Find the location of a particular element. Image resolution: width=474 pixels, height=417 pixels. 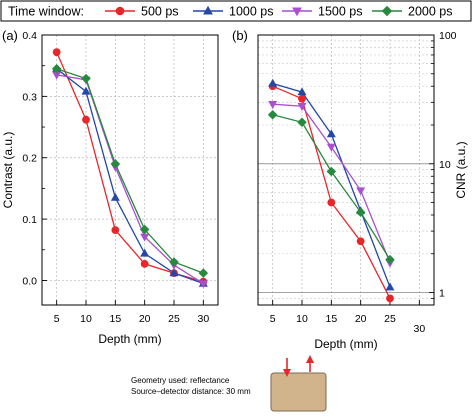

y-tick-label: 100 is located at coordinates (448, 36).